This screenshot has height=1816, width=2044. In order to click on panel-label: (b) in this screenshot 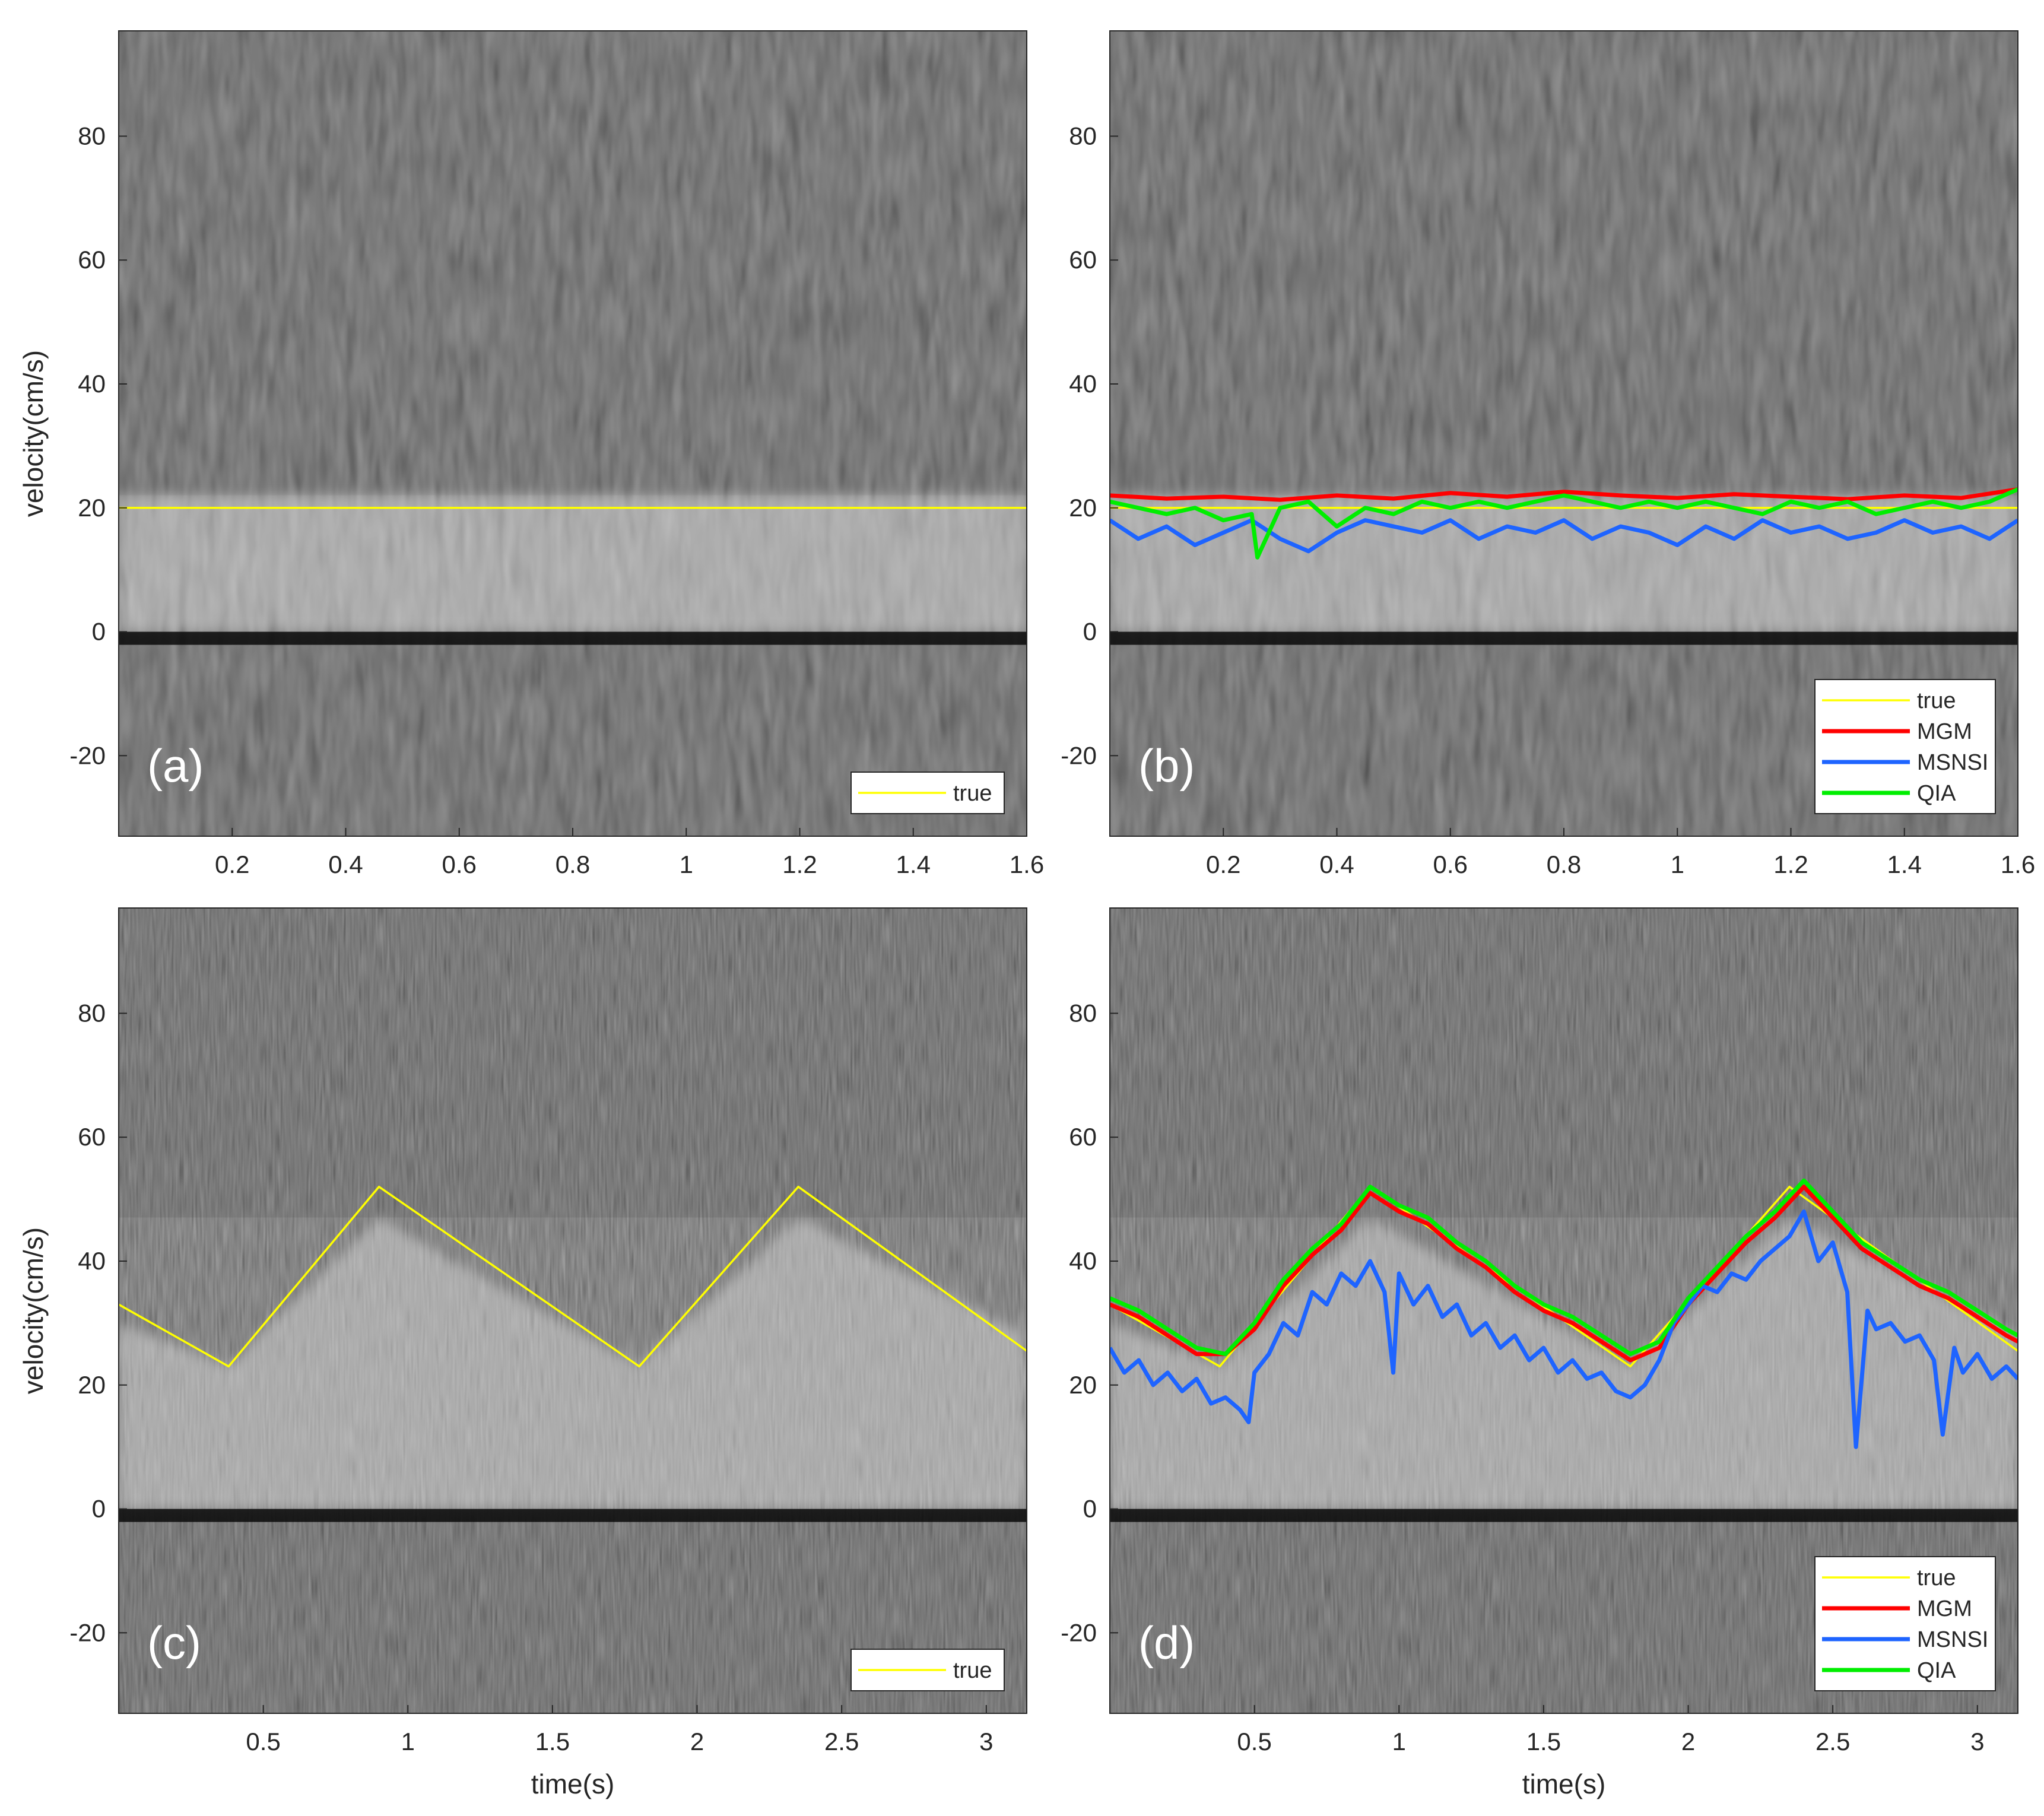, I will do `click(1167, 765)`.